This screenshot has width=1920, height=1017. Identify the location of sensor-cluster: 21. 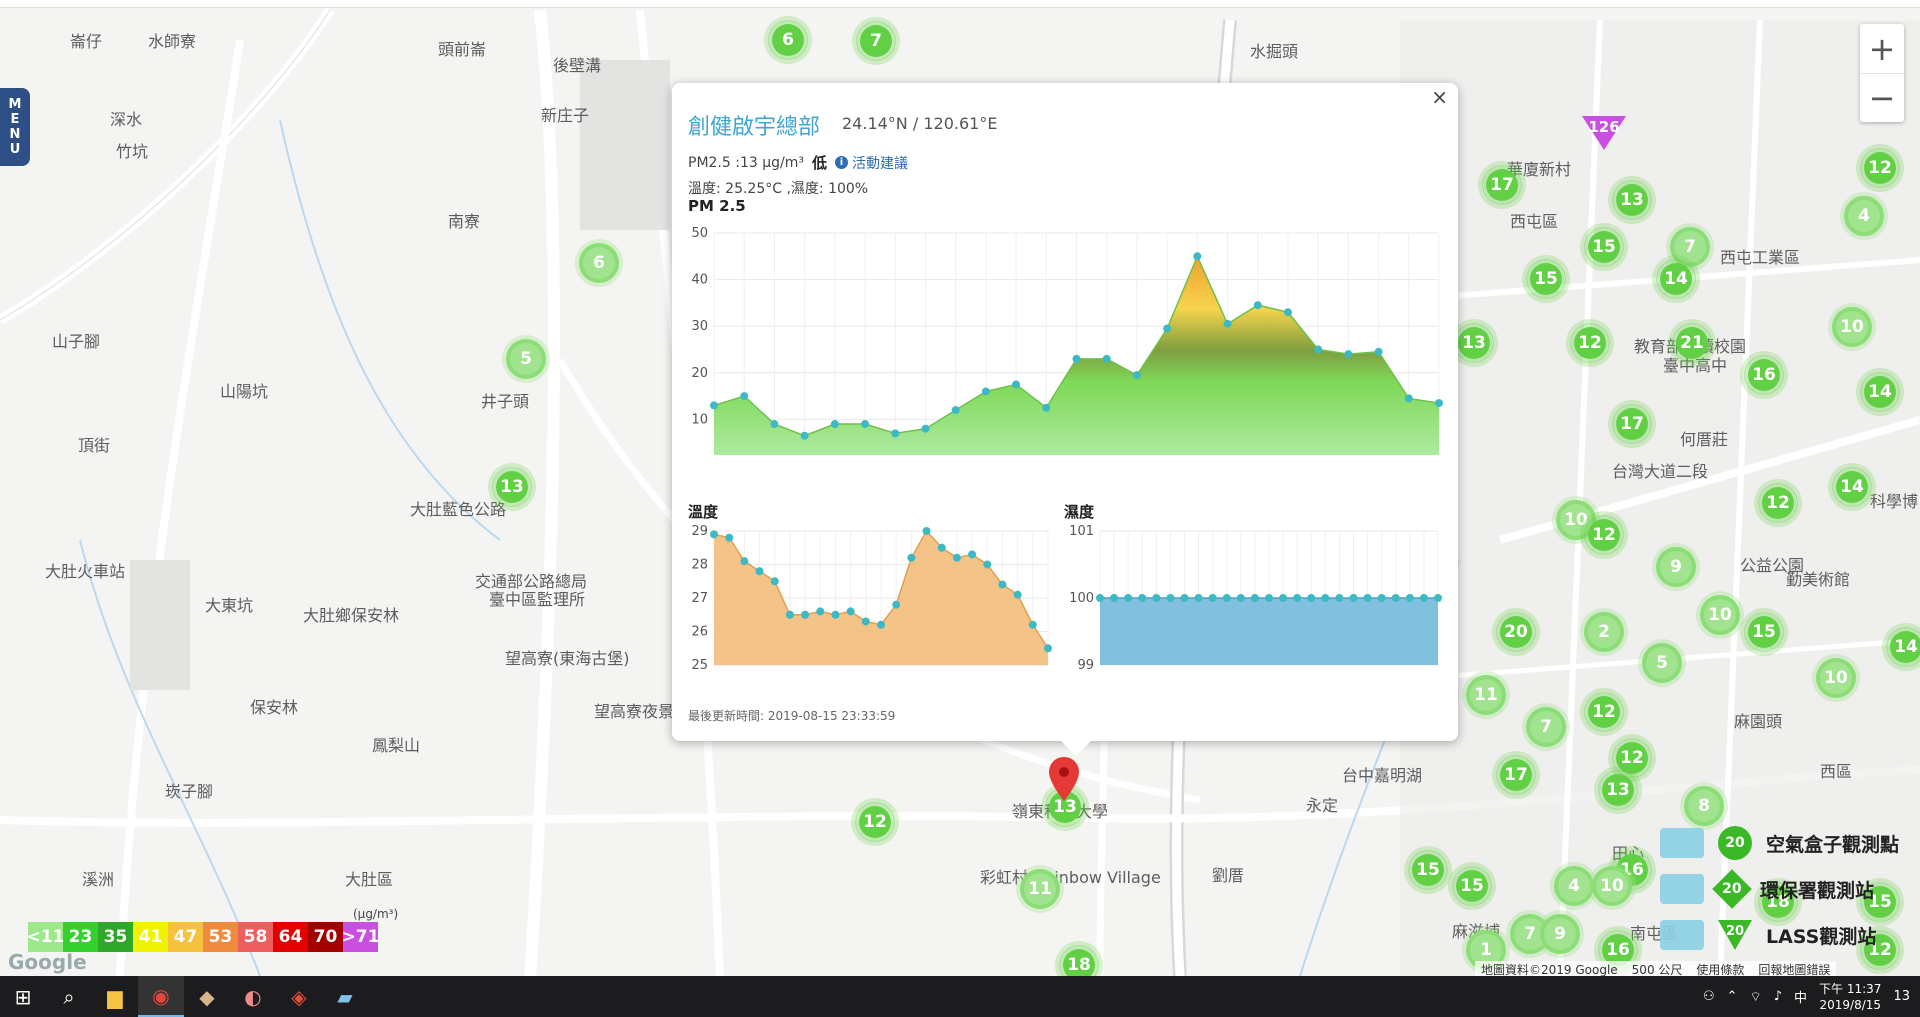
(1692, 343).